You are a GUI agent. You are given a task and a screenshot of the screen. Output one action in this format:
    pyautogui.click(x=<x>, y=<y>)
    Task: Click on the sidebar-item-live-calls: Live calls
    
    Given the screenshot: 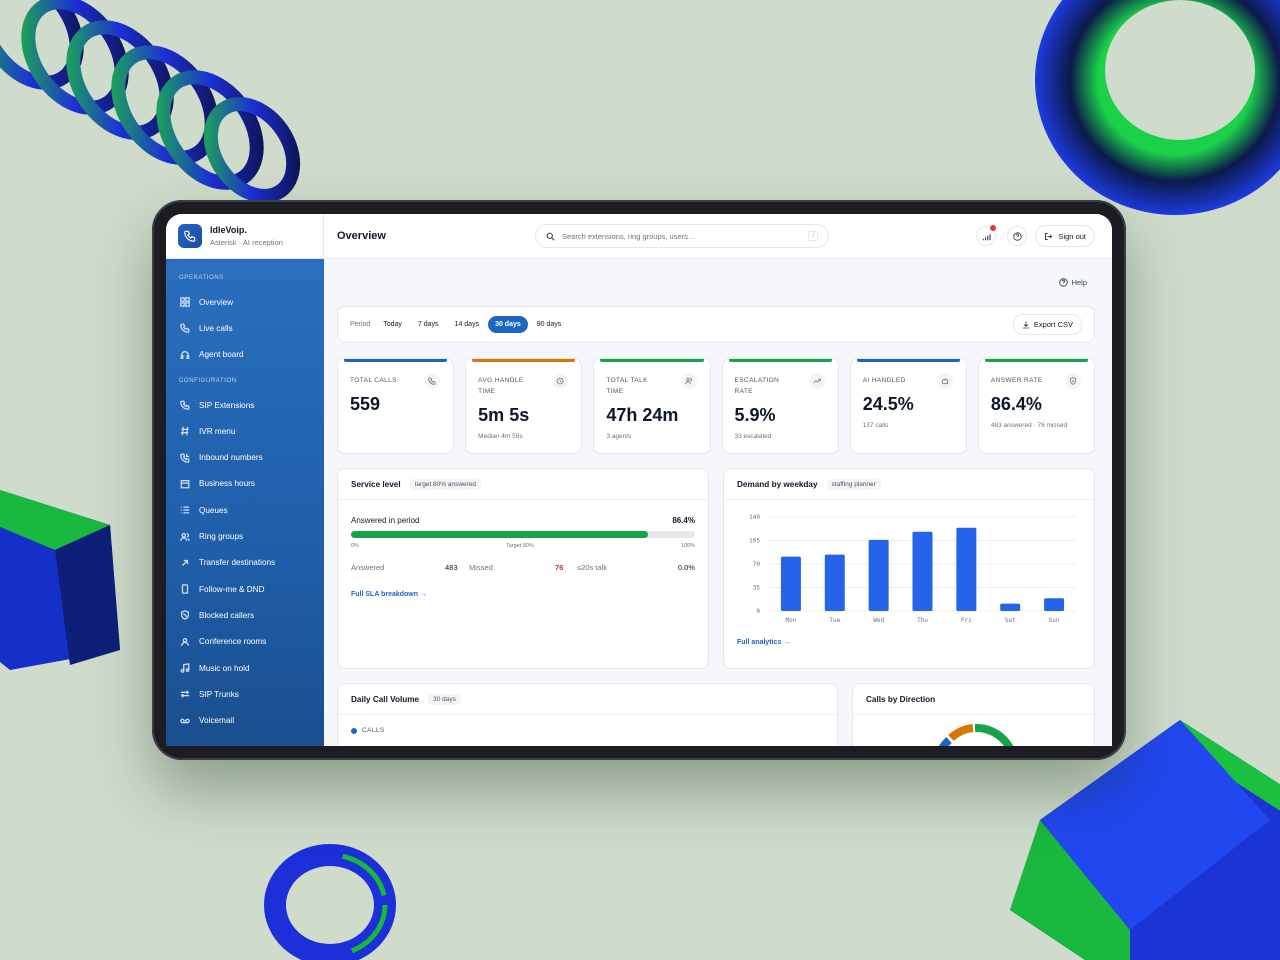 What is the action you would take?
    pyautogui.click(x=245, y=328)
    